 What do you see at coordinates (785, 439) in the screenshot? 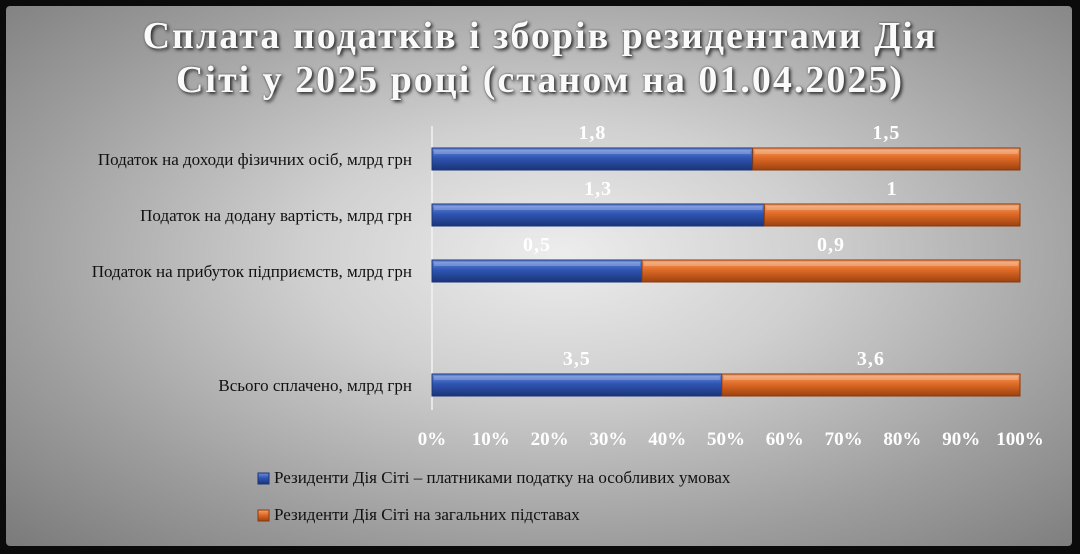
I see `x-tick-label: 60%` at bounding box center [785, 439].